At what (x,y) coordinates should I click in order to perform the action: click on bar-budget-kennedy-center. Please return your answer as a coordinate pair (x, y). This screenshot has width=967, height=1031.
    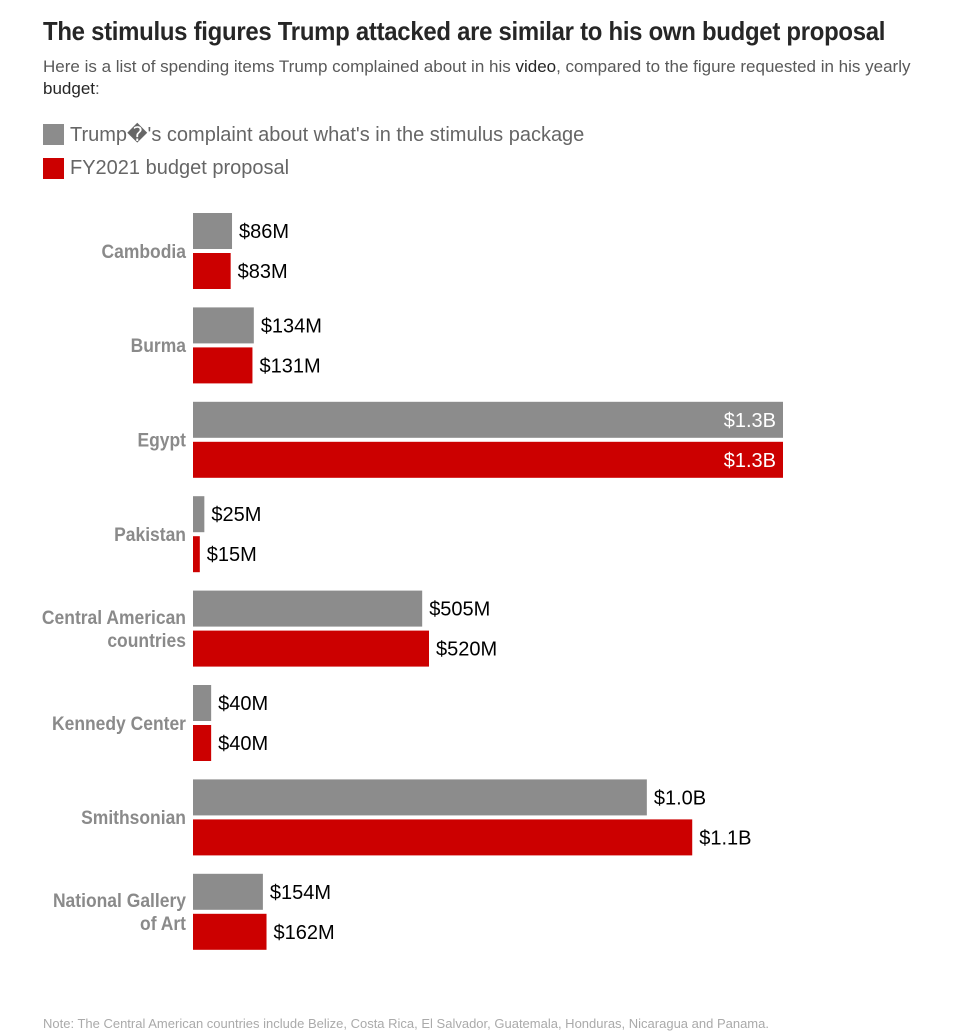
    Looking at the image, I should click on (202, 743).